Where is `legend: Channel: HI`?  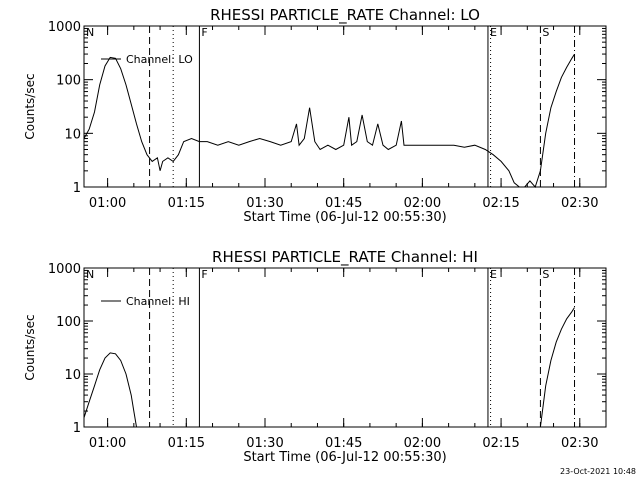 legend: Channel: HI is located at coordinates (145, 301).